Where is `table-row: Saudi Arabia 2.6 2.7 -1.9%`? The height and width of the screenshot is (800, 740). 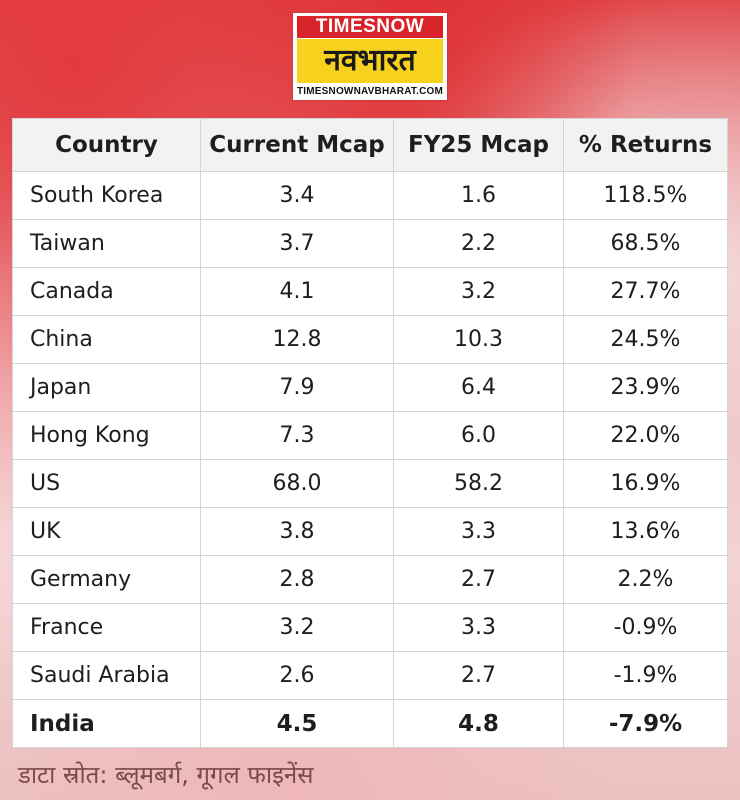 table-row: Saudi Arabia 2.6 2.7 -1.9% is located at coordinates (370, 675).